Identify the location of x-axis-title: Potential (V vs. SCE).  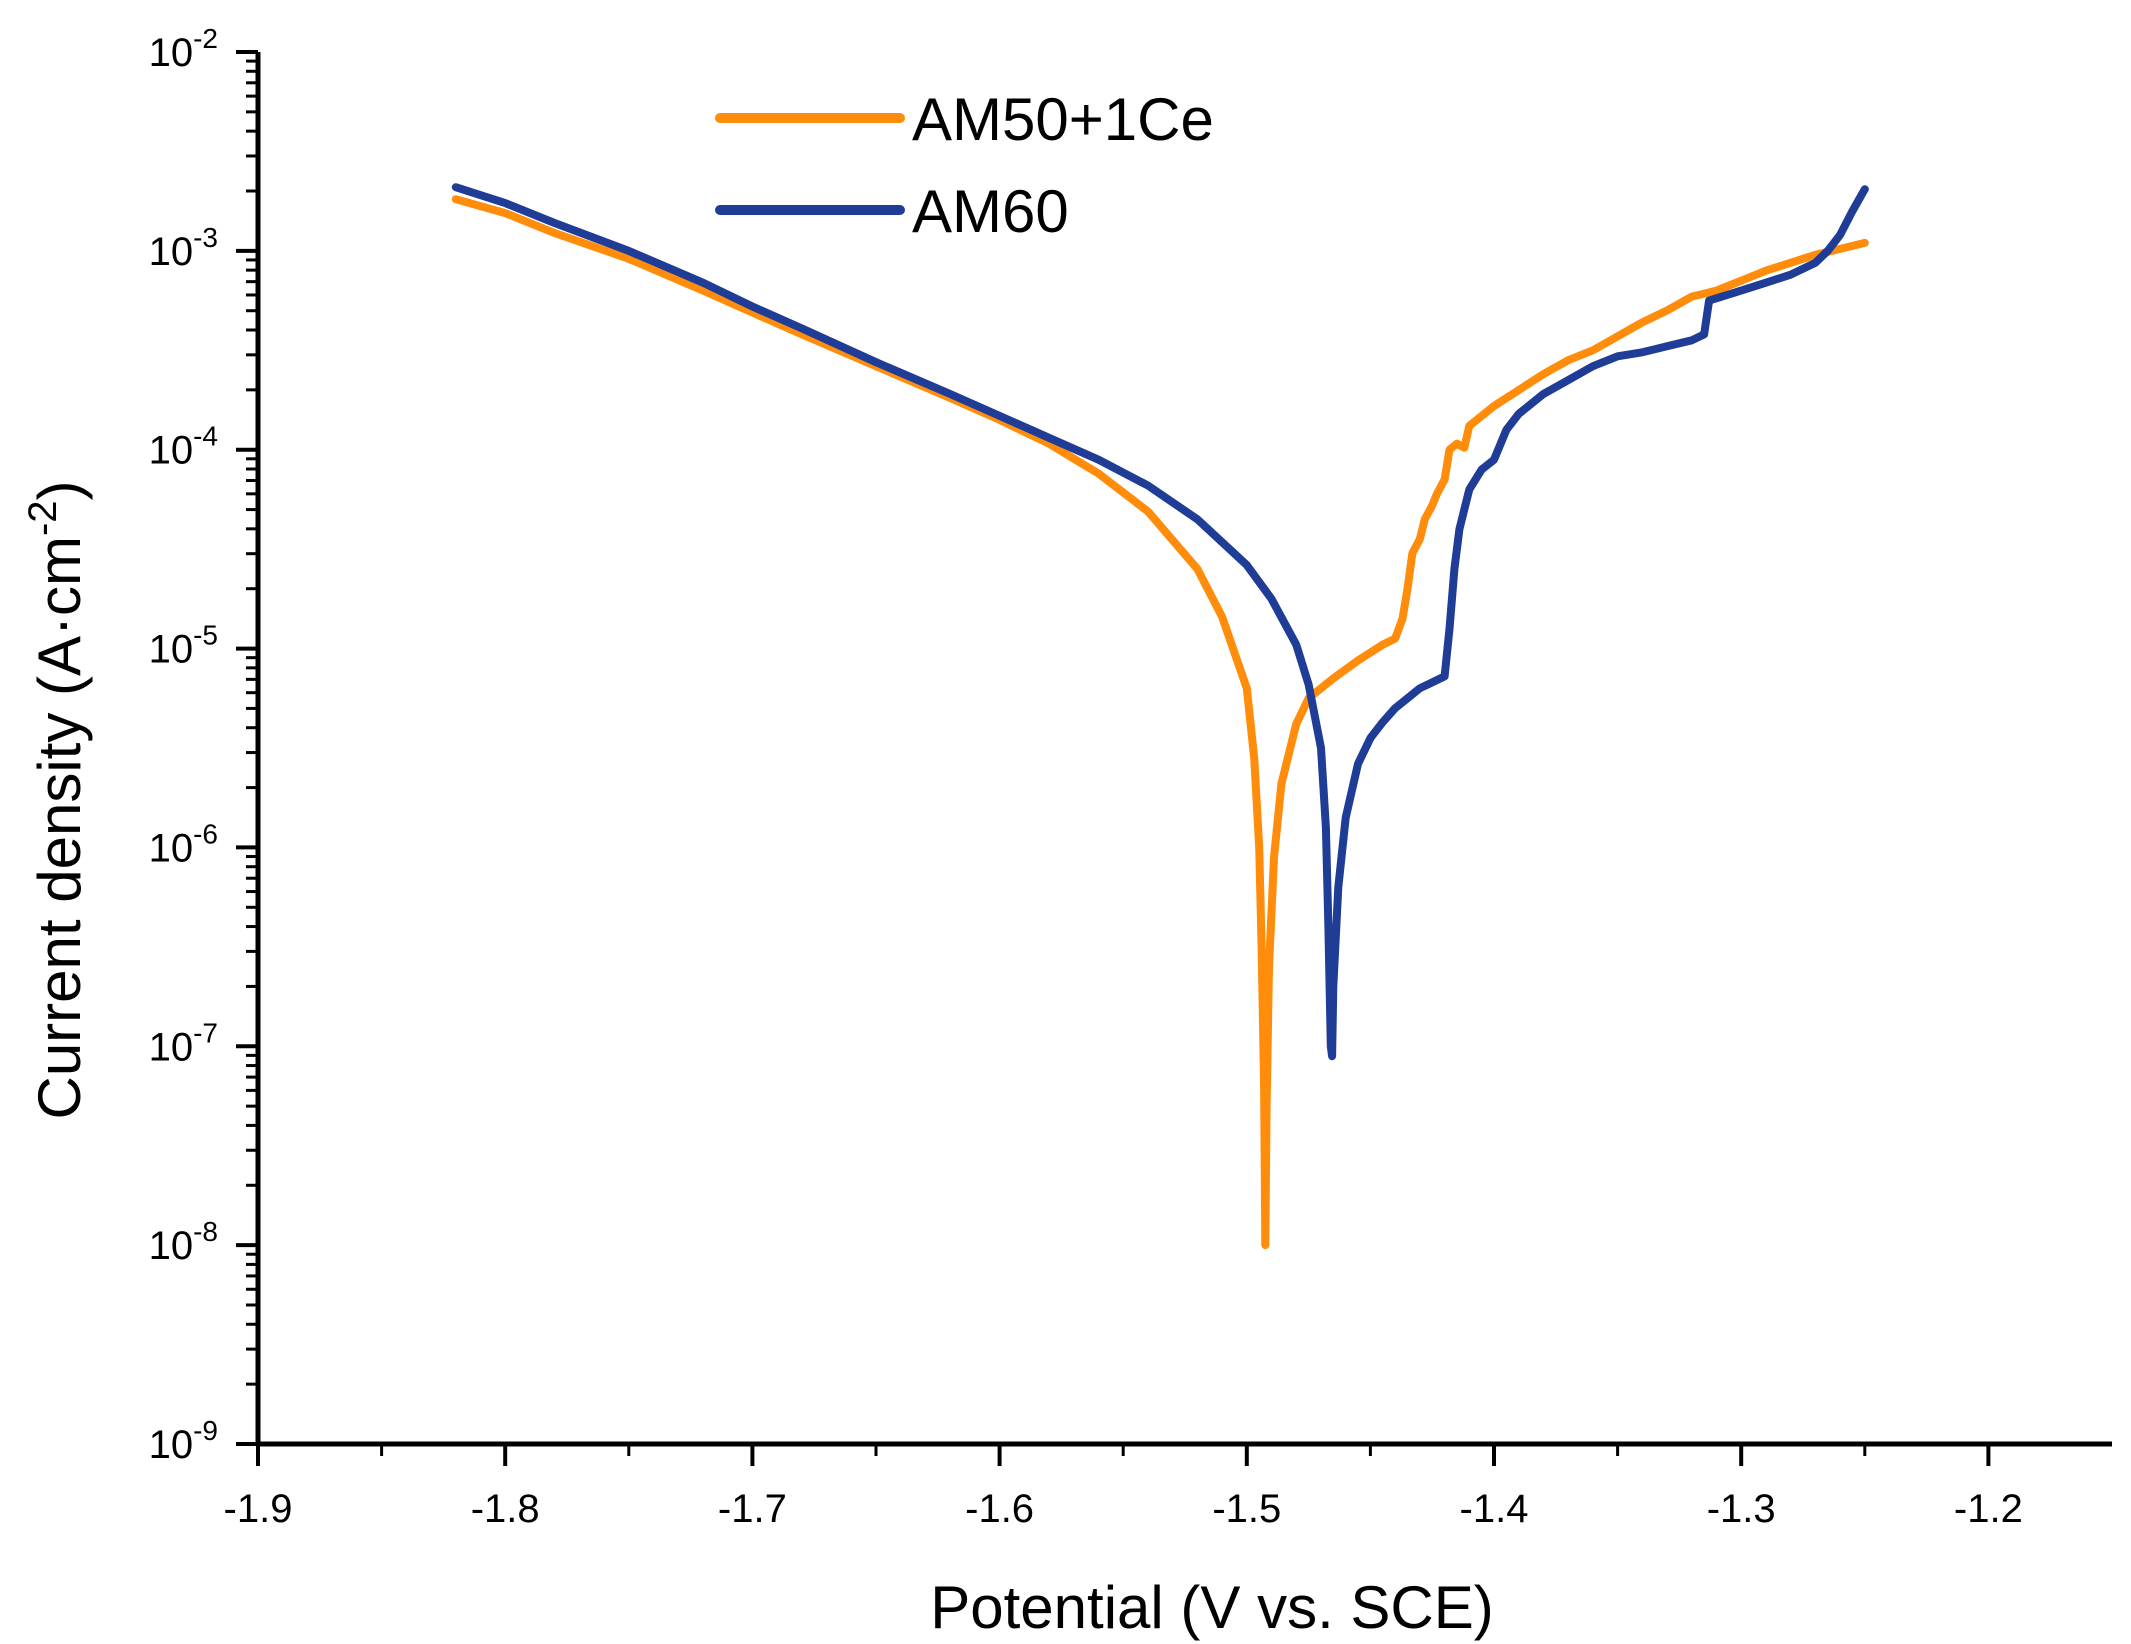
(1212, 1607).